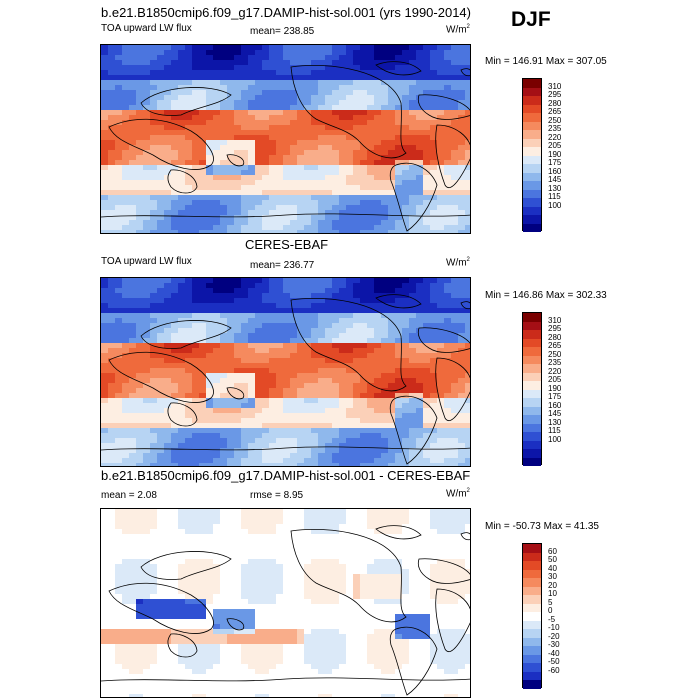 Image resolution: width=700 pixels, height=700 pixels. Describe the element at coordinates (554, 661) in the screenshot. I see `colorbar-tick-label: -50` at that location.